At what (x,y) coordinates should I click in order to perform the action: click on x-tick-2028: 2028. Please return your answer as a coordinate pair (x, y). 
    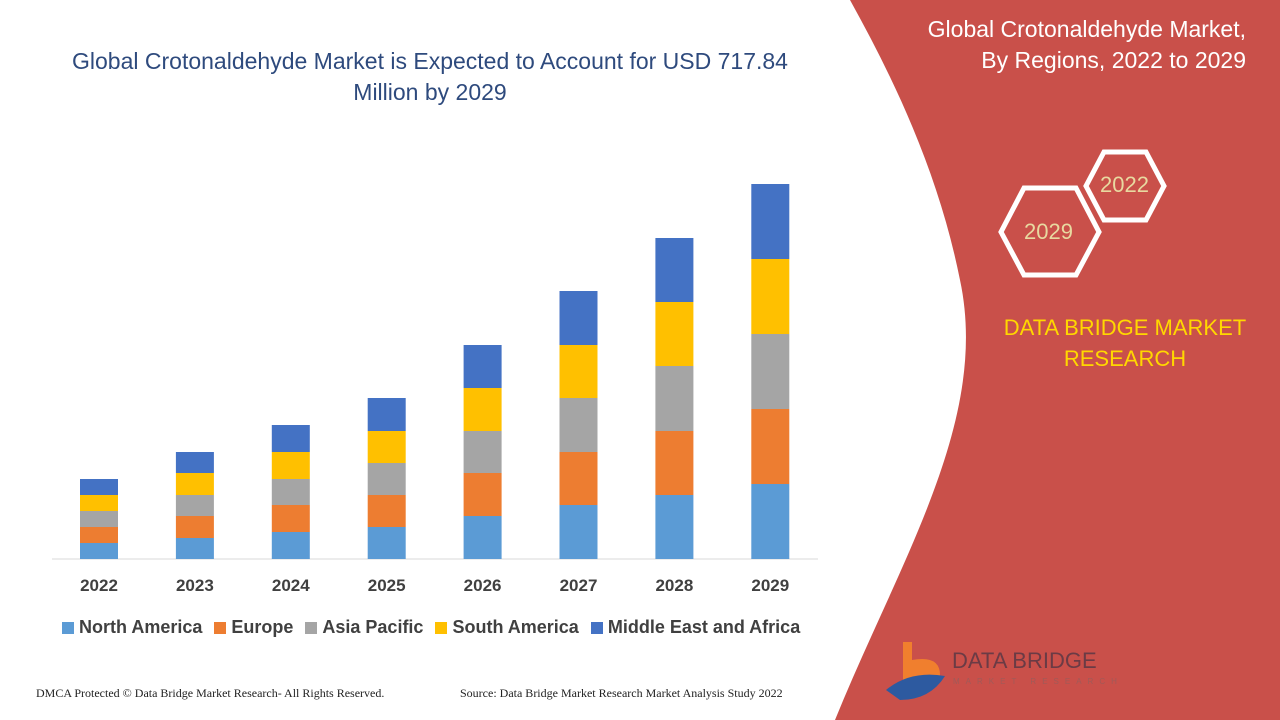
    Looking at the image, I should click on (674, 585).